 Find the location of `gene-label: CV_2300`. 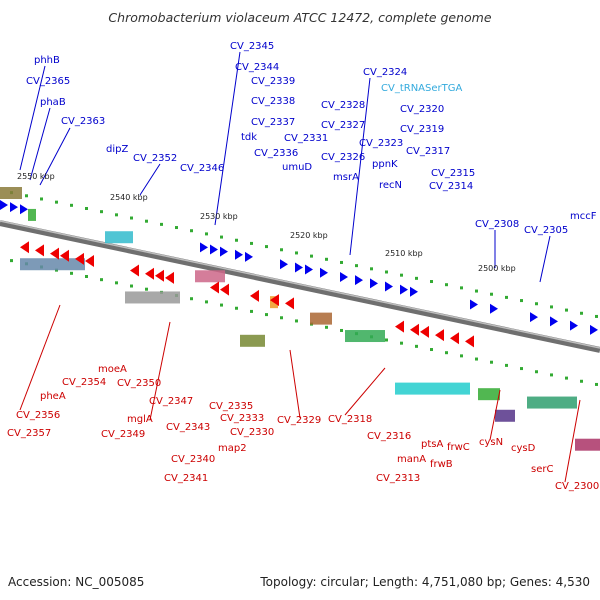

gene-label: CV_2300 is located at coordinates (577, 486).